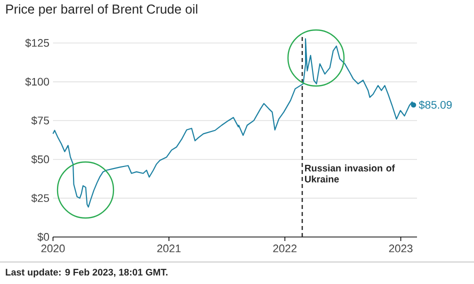 This screenshot has width=474, height=284. What do you see at coordinates (37, 81) in the screenshot?
I see `y-tick-label: $100` at bounding box center [37, 81].